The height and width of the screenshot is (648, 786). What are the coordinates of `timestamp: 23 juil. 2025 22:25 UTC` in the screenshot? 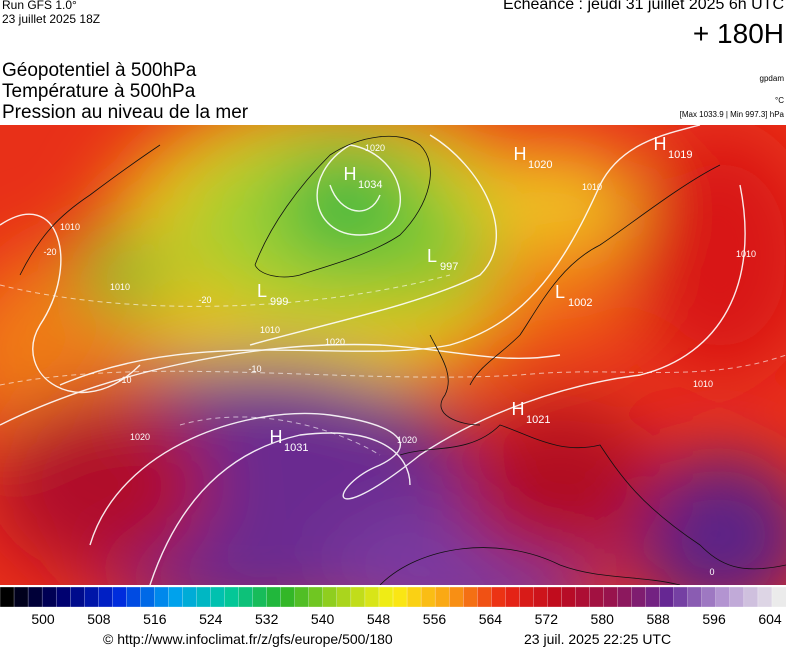 It's located at (598, 639).